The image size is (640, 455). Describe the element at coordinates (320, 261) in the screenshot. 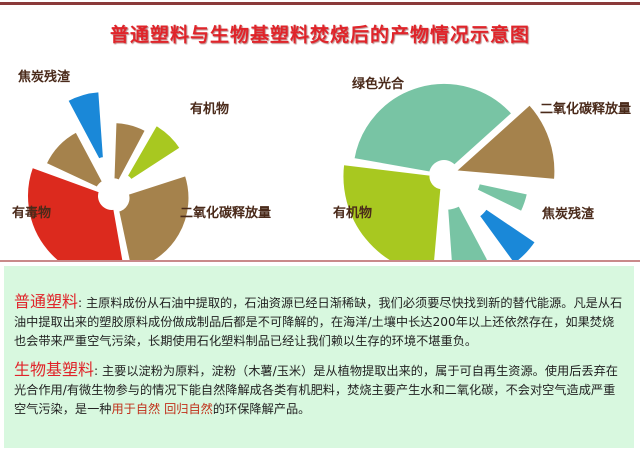

I see `section-divider` at that location.